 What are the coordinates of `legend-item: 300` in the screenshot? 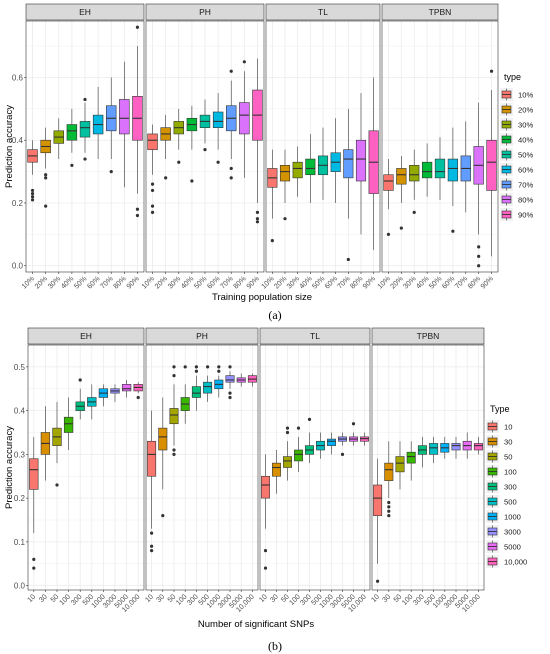 It's located at (501, 486).